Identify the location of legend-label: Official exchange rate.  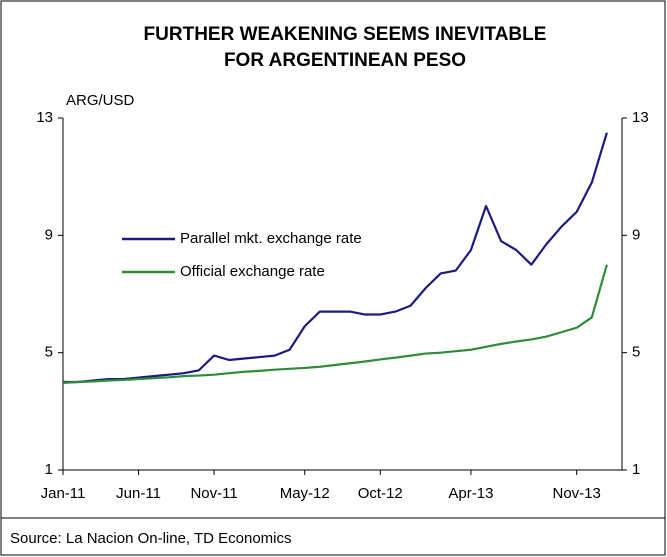
(252, 271).